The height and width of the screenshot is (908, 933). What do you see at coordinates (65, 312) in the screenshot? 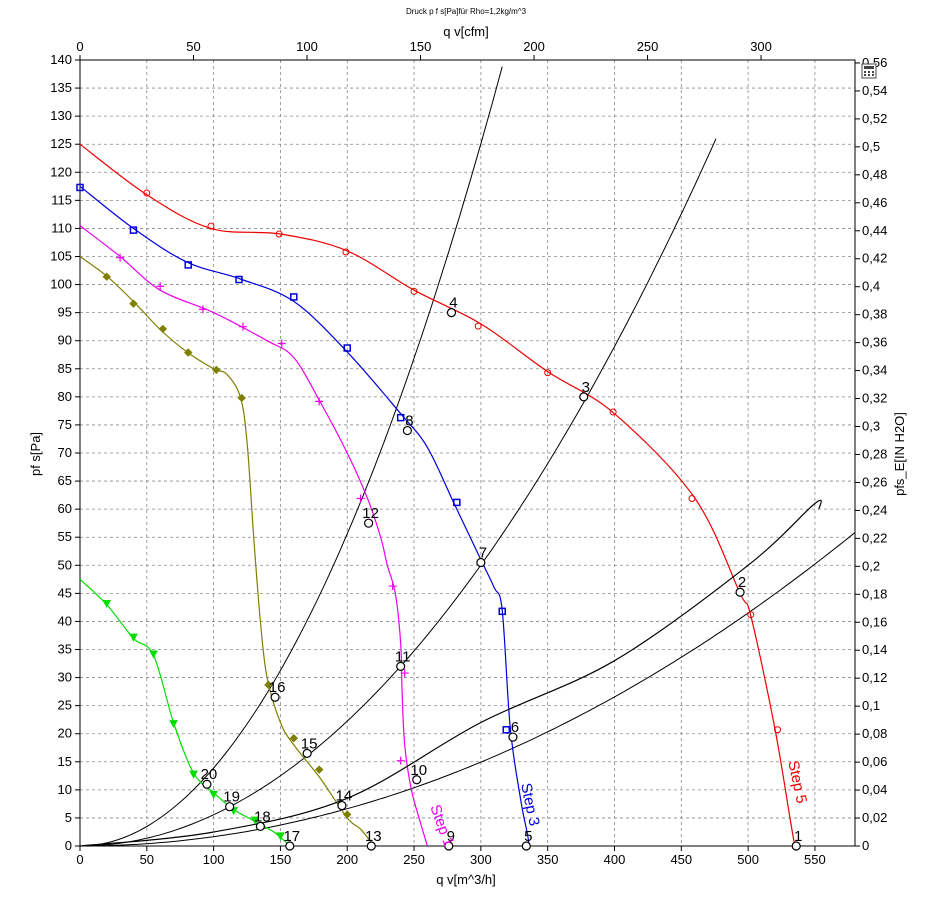
I see `y-tick-label: 95` at bounding box center [65, 312].